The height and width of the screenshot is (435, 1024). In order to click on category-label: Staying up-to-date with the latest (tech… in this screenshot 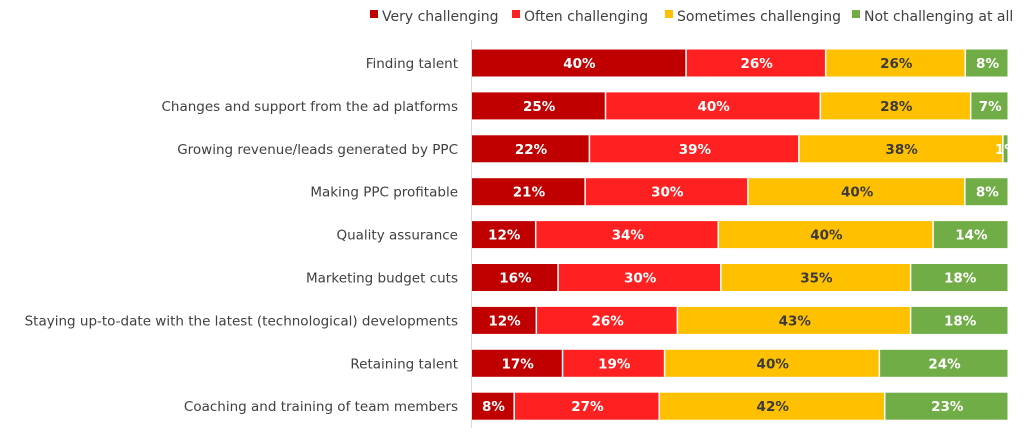, I will do `click(241, 321)`.